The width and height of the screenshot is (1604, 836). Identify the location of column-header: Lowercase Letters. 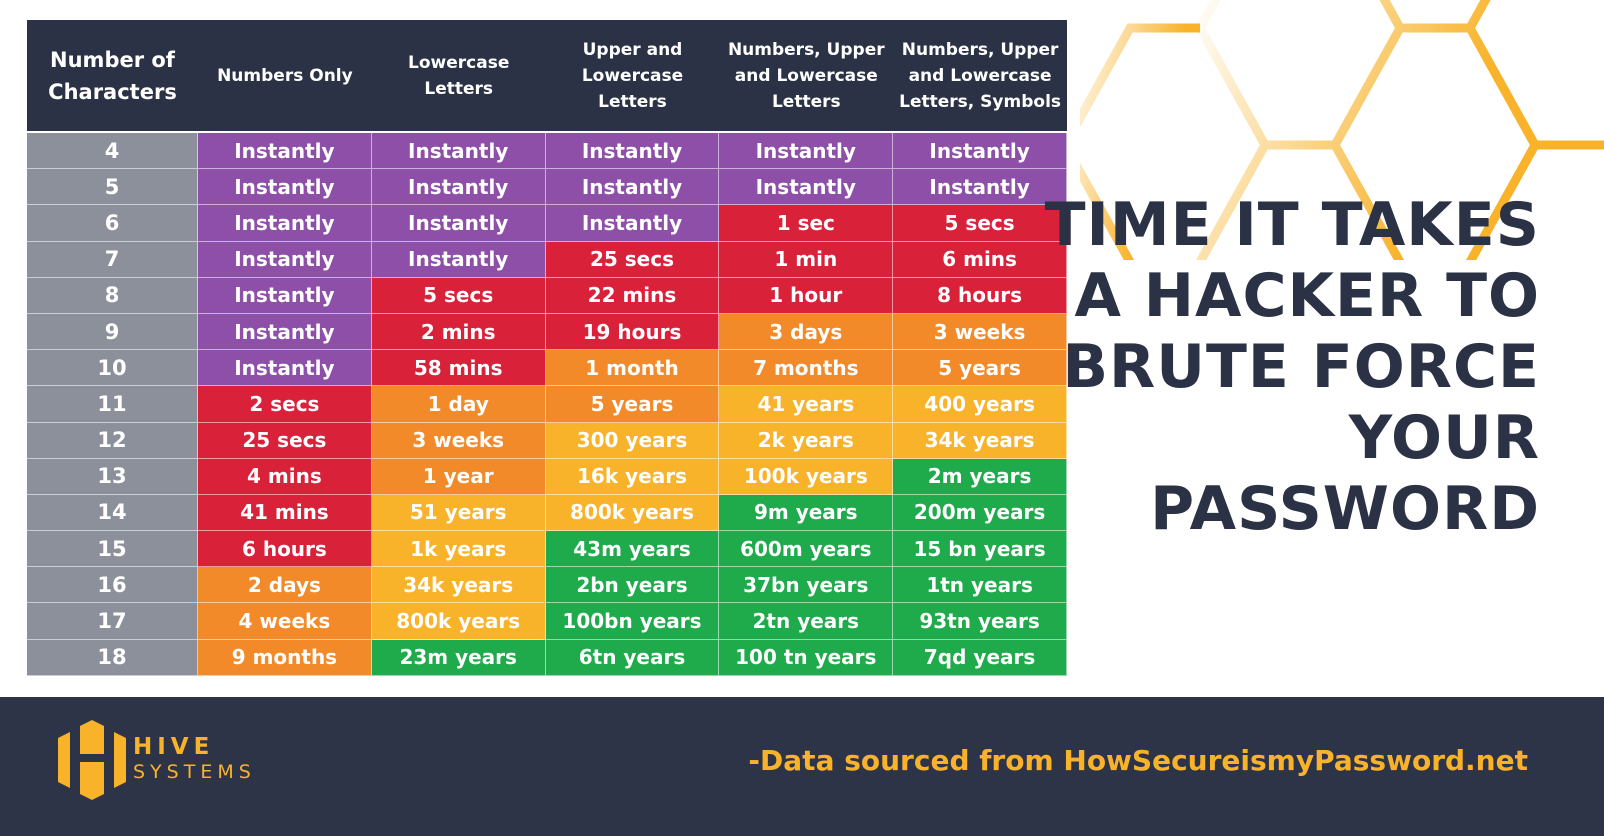
(459, 75).